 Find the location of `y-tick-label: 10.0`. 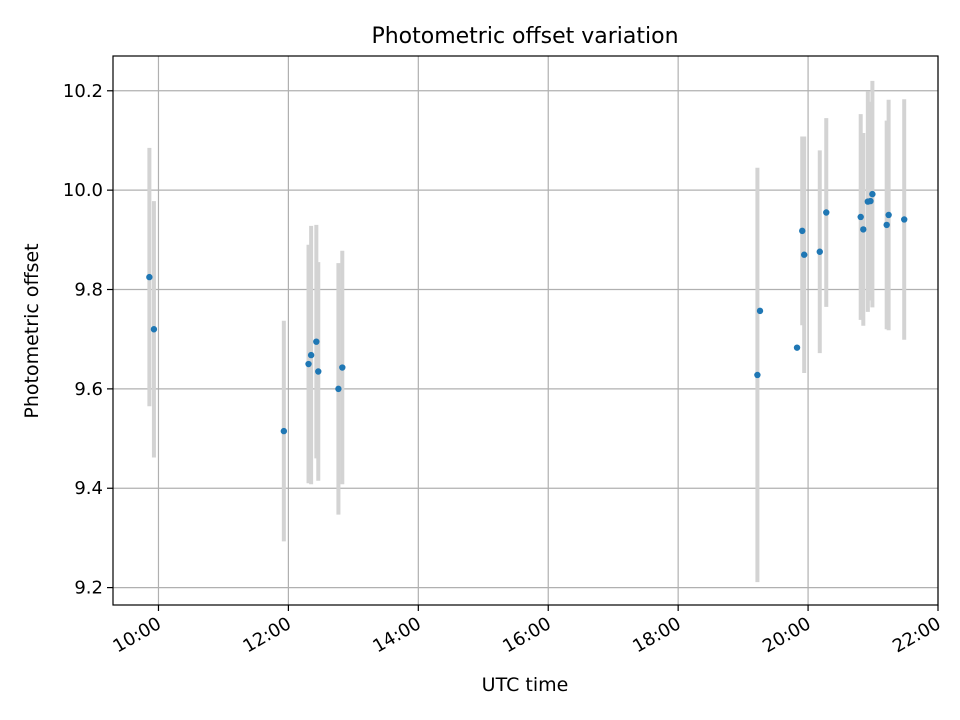

y-tick-label: 10.0 is located at coordinates (83, 190).